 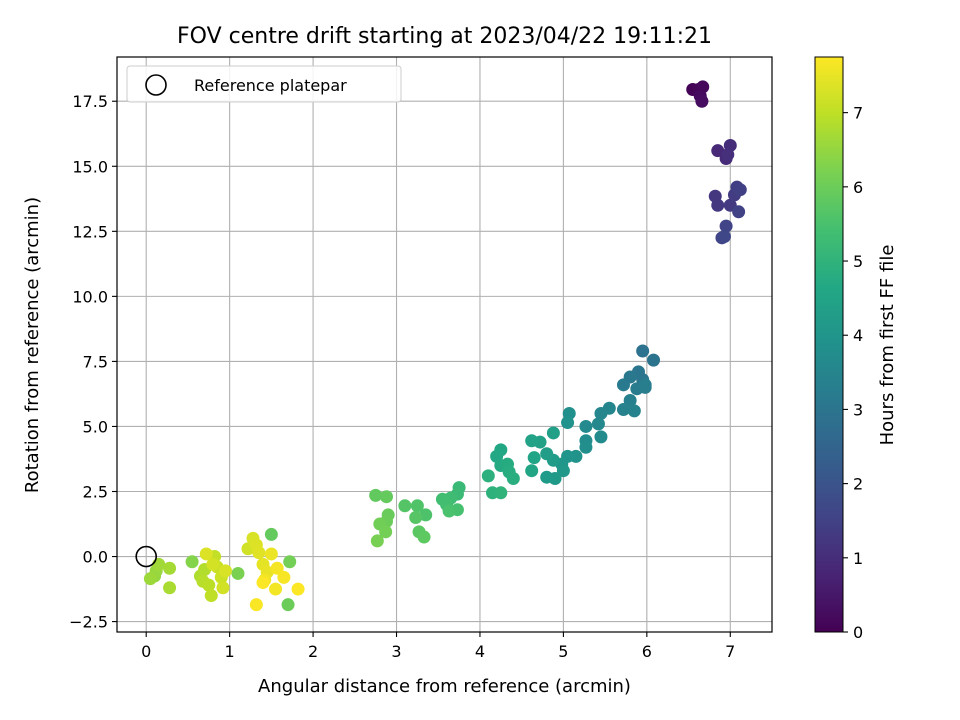 What do you see at coordinates (90, 296) in the screenshot?
I see `y-tick-label: 10.0` at bounding box center [90, 296].